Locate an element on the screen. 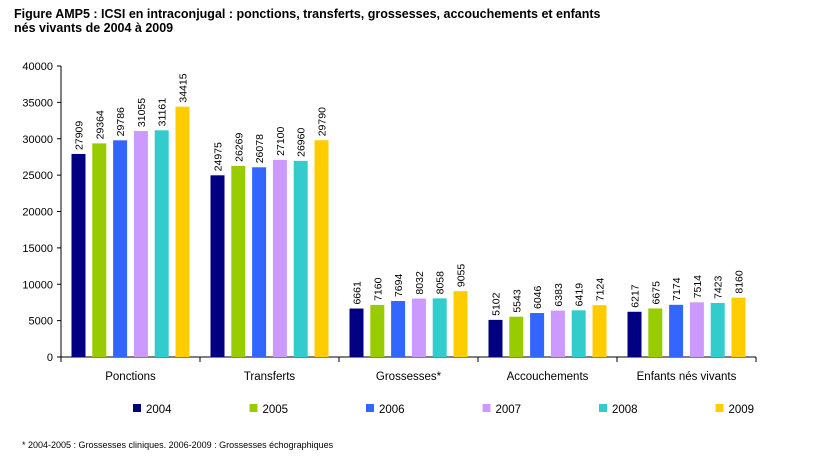  data-label: 7160 is located at coordinates (378, 289).